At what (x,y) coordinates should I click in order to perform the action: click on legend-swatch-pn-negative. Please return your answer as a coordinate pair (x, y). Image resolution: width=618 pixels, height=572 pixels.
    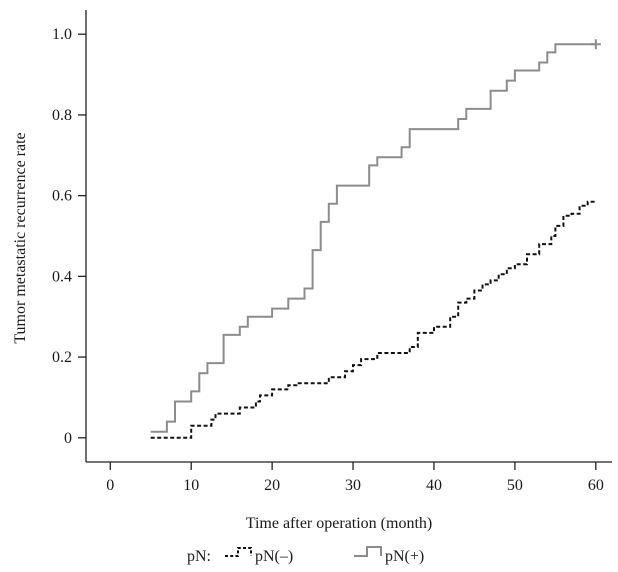
    Looking at the image, I should click on (238, 552).